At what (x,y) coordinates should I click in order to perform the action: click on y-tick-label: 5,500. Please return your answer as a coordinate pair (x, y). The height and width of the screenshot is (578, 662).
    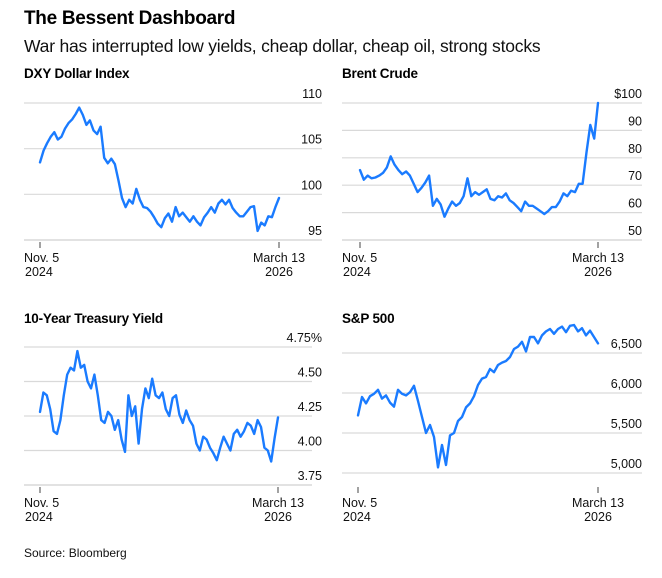
    Looking at the image, I should click on (626, 424).